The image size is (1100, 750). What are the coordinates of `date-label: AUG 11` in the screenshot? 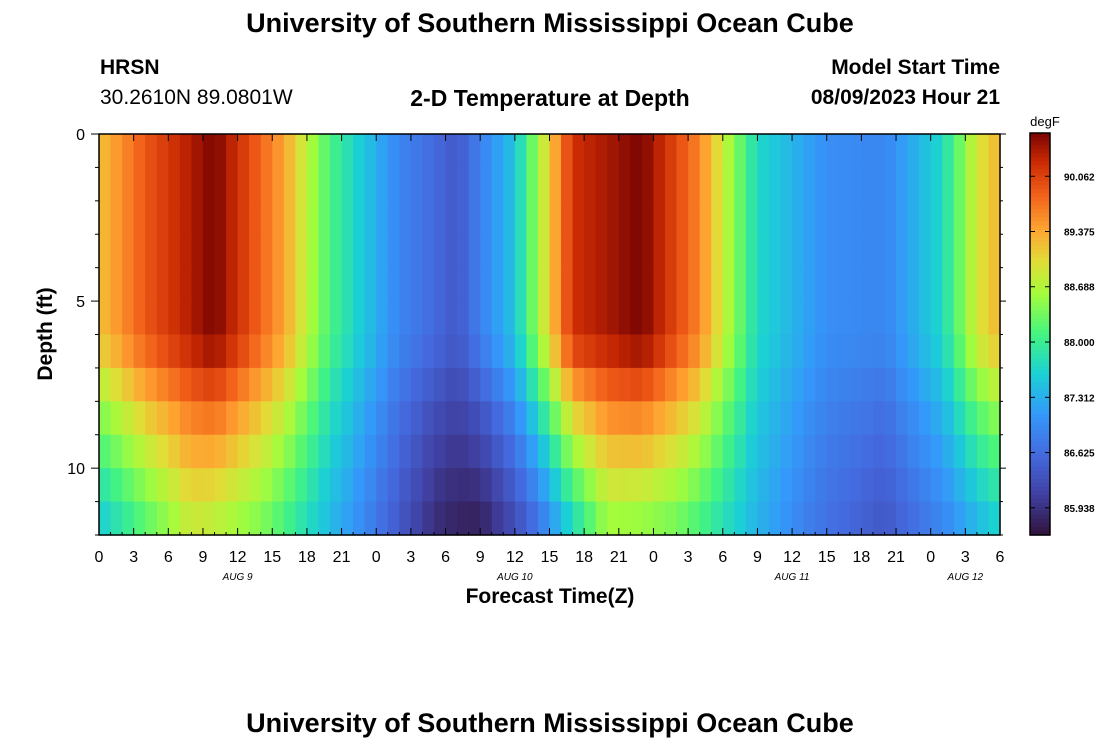 It's located at (792, 577).